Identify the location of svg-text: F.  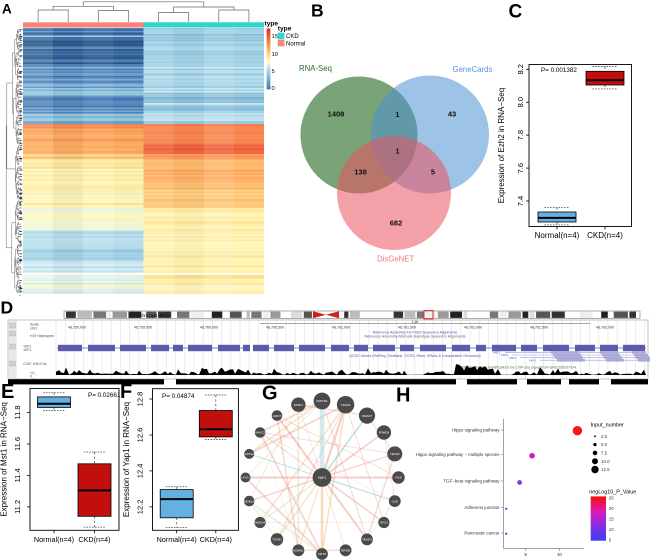
(126, 392).